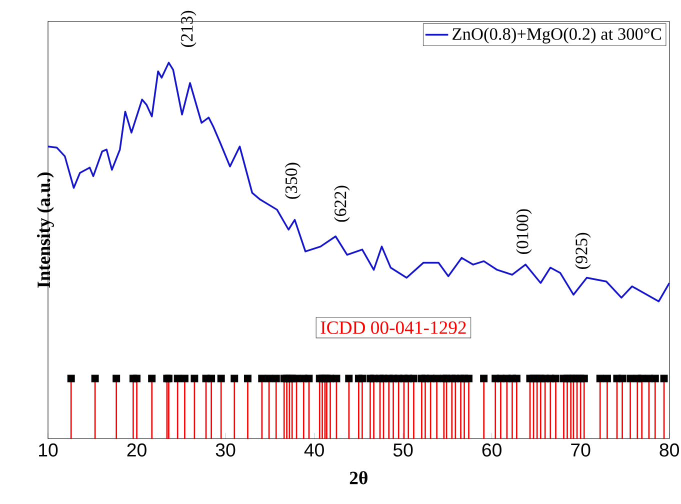 This screenshot has width=681, height=504. Describe the element at coordinates (403, 450) in the screenshot. I see `x-tick-label: 50` at that location.